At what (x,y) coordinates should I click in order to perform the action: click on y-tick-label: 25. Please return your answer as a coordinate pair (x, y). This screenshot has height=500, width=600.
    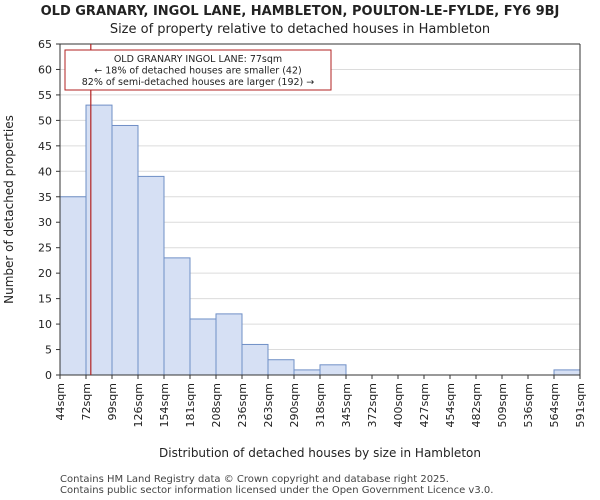
    Looking at the image, I should click on (45, 248).